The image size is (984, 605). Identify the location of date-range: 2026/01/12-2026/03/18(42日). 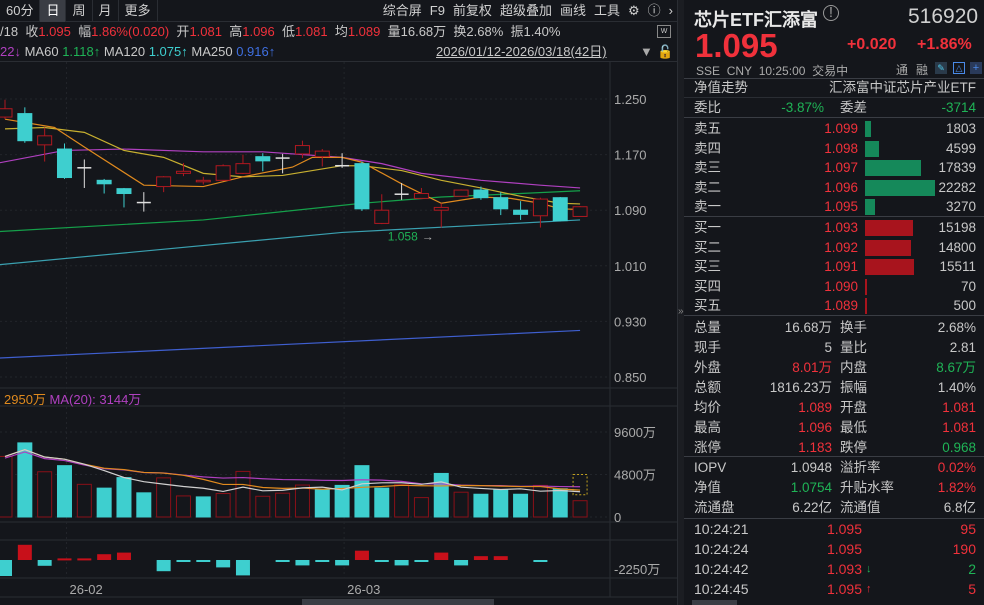
(521, 51).